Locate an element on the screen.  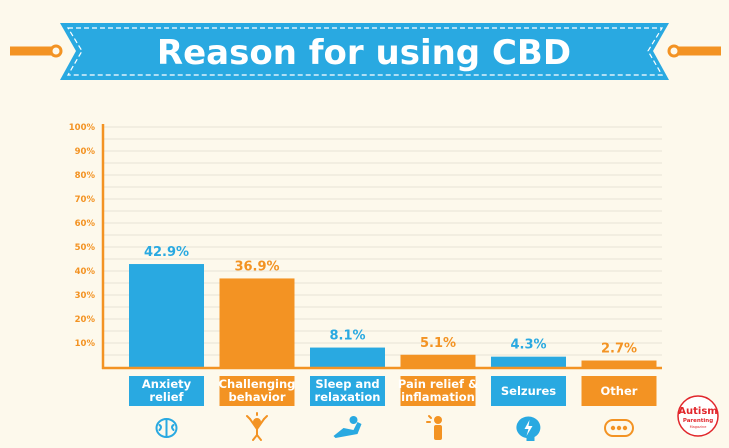
category-label: Sleep and is located at coordinates (347, 384).